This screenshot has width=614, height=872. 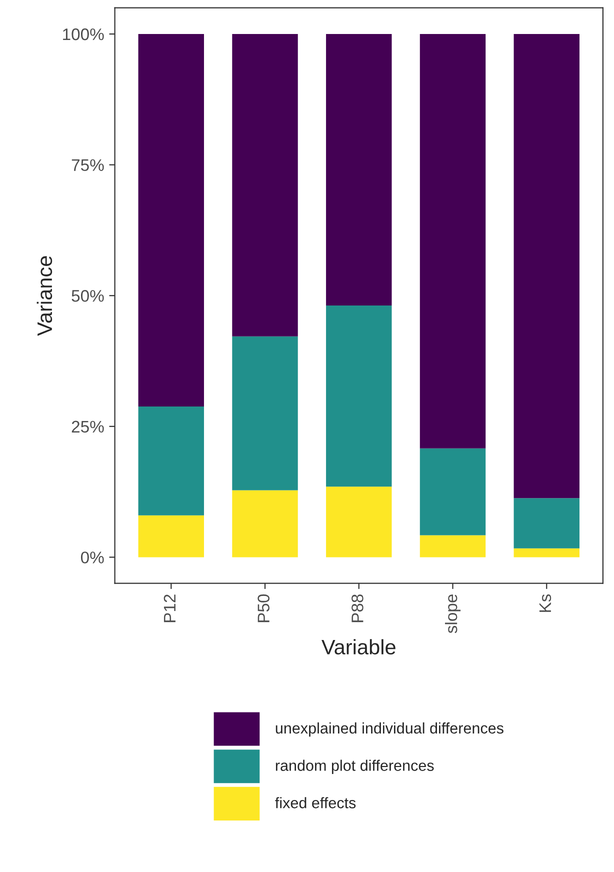 What do you see at coordinates (92, 558) in the screenshot?
I see `y-tick-label: 0%` at bounding box center [92, 558].